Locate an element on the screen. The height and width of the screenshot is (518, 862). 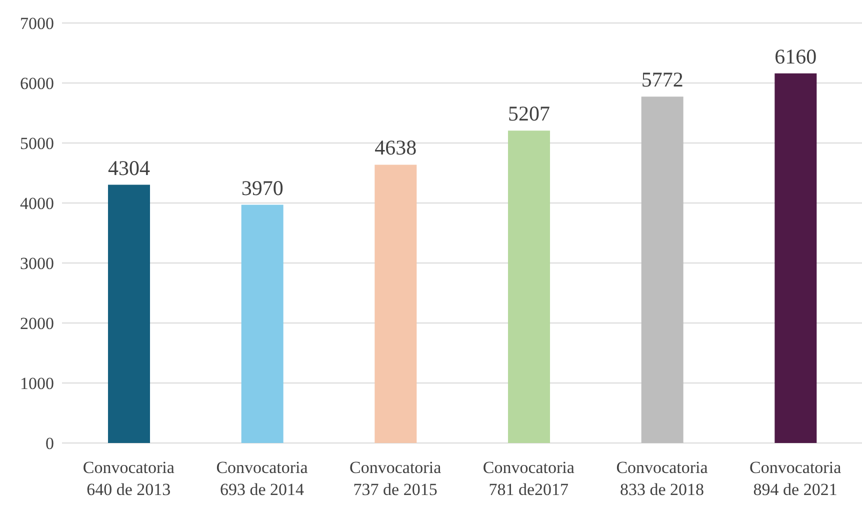
y-tick-label: 1000 is located at coordinates (37, 384).